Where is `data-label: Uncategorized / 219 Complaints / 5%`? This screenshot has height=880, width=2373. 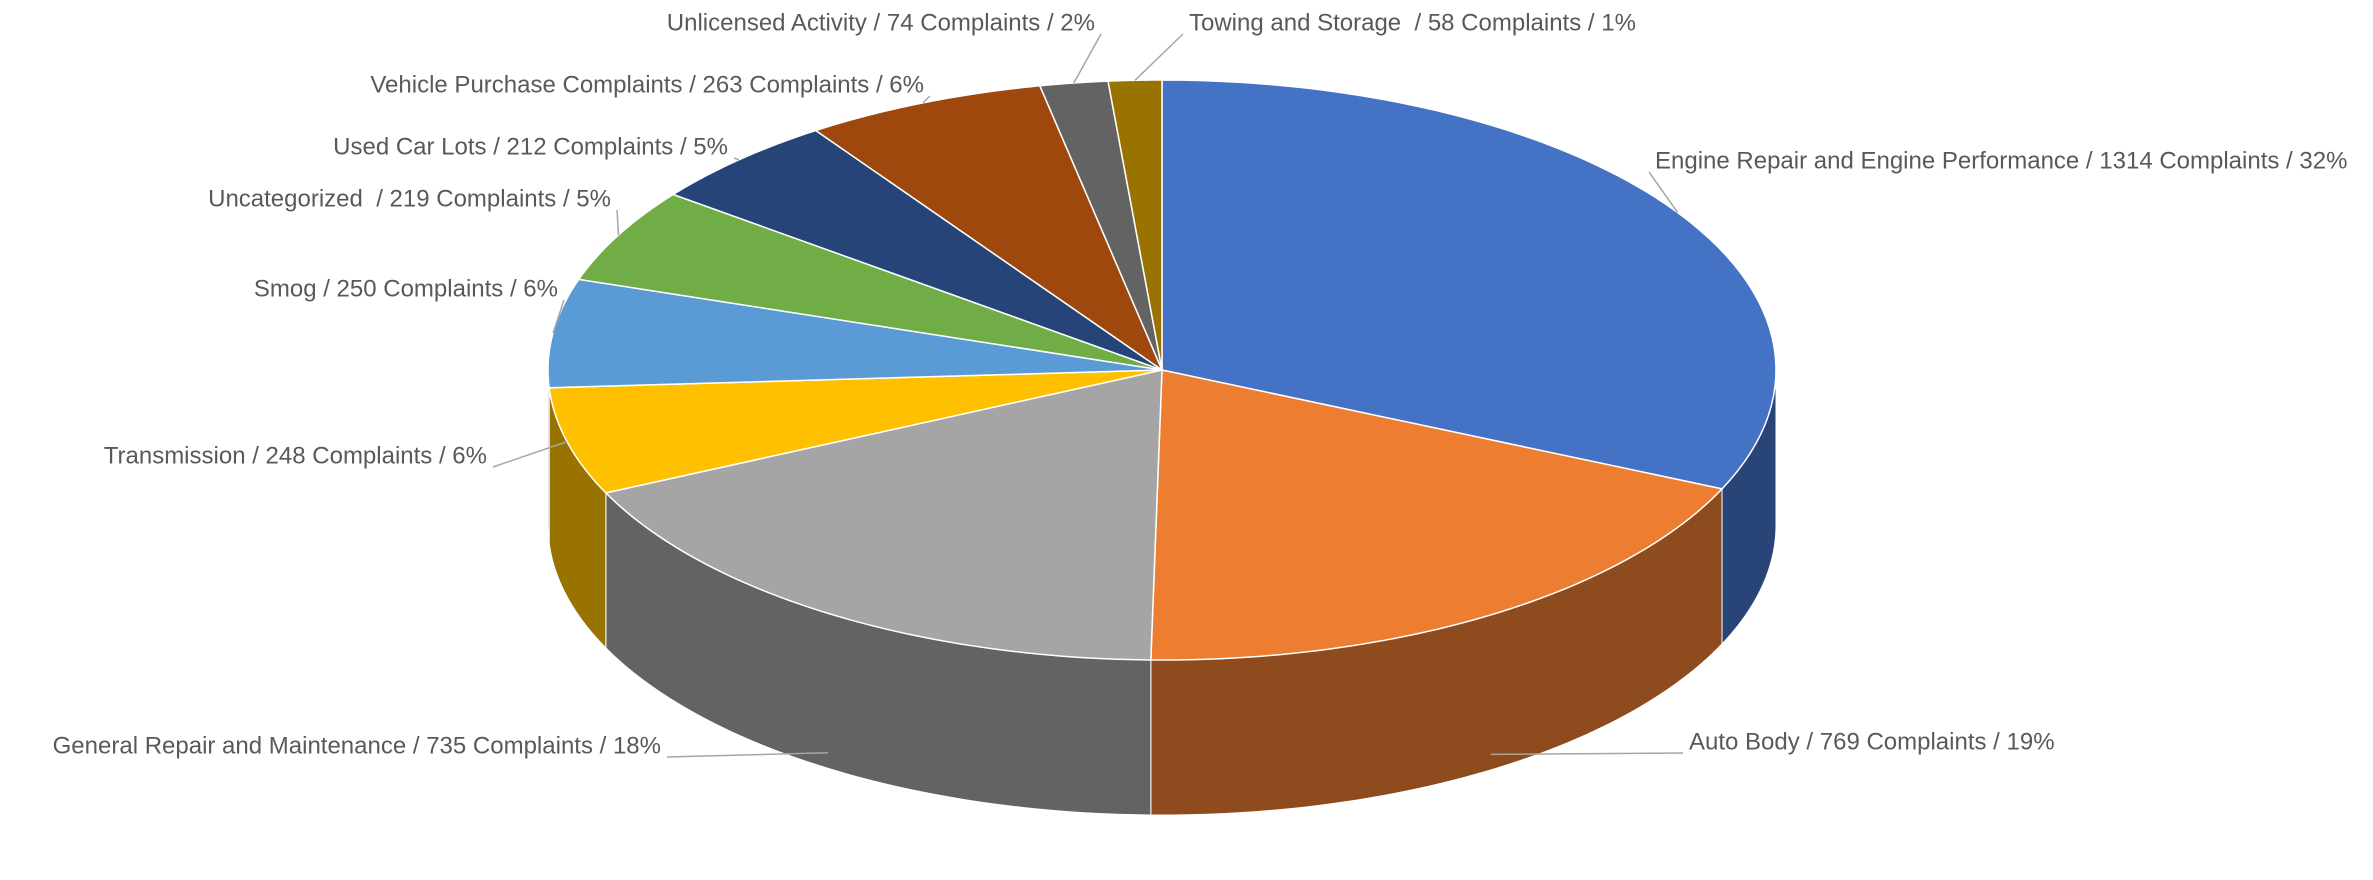 data-label: Uncategorized / 219 Complaints / 5% is located at coordinates (409, 198).